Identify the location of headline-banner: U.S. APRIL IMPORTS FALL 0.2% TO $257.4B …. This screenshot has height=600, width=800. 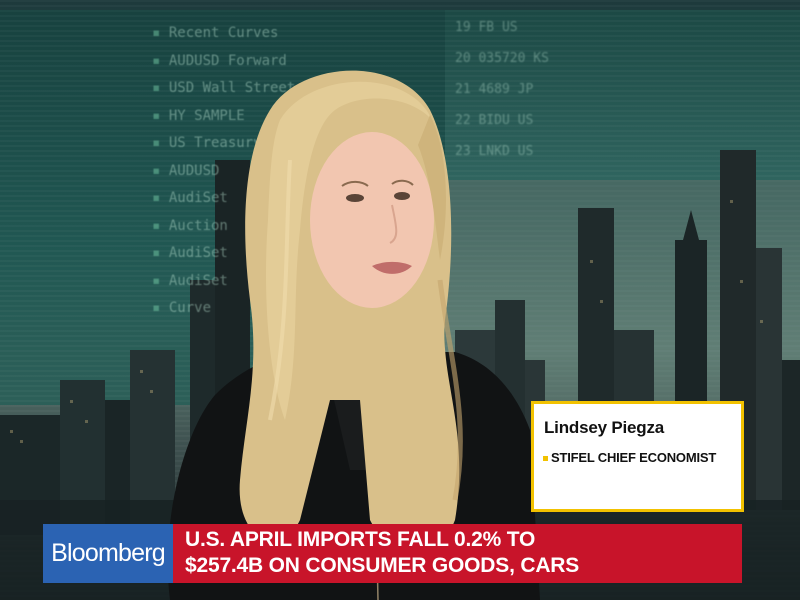
(457, 553).